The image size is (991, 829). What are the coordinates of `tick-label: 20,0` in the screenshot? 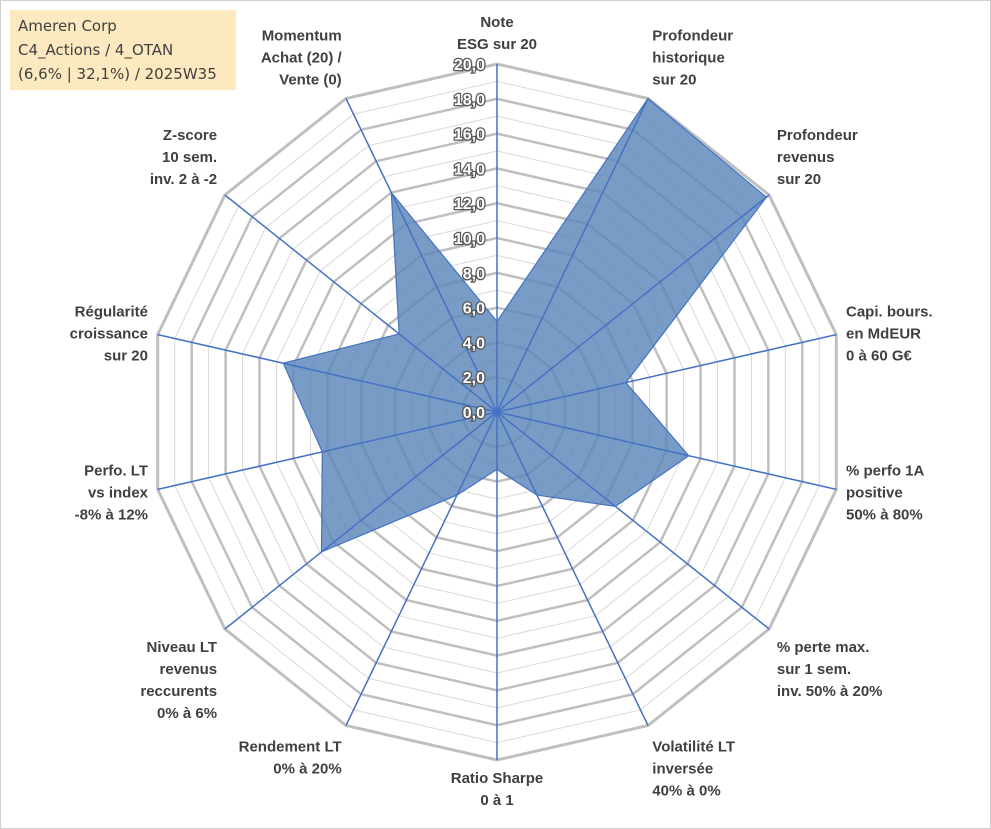 It's located at (469, 65).